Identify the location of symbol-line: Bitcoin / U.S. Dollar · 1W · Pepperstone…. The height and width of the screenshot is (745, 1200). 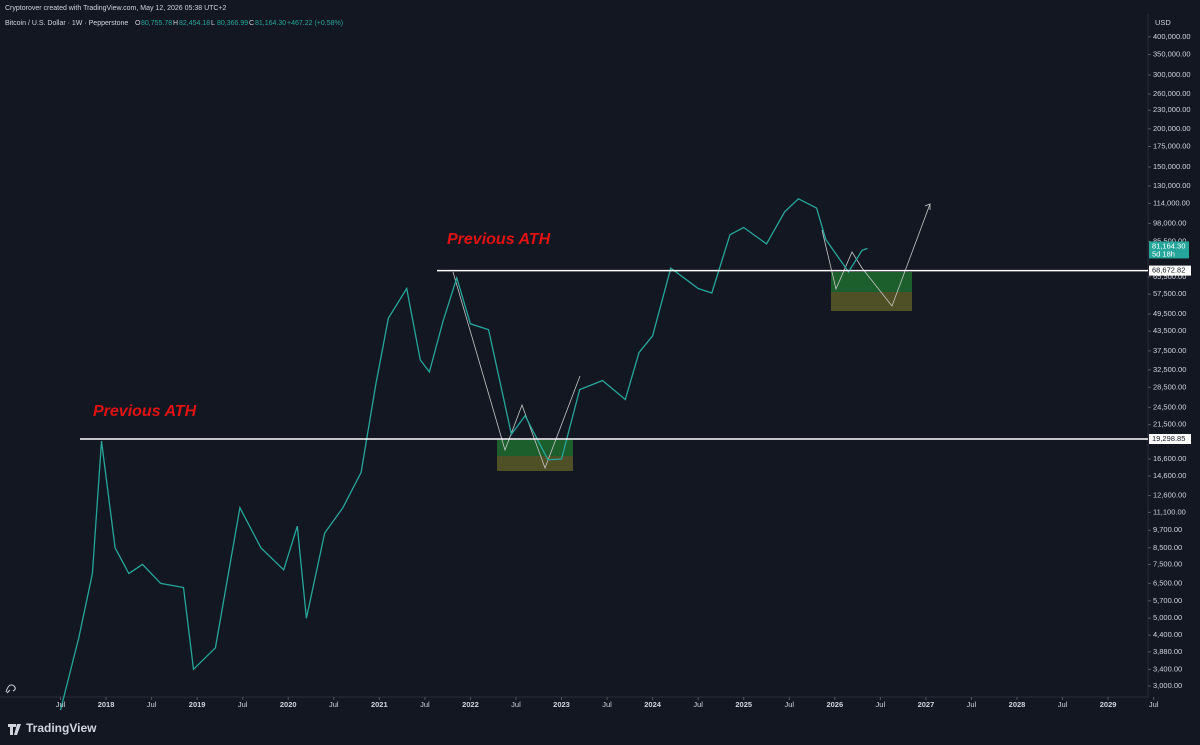
(174, 23).